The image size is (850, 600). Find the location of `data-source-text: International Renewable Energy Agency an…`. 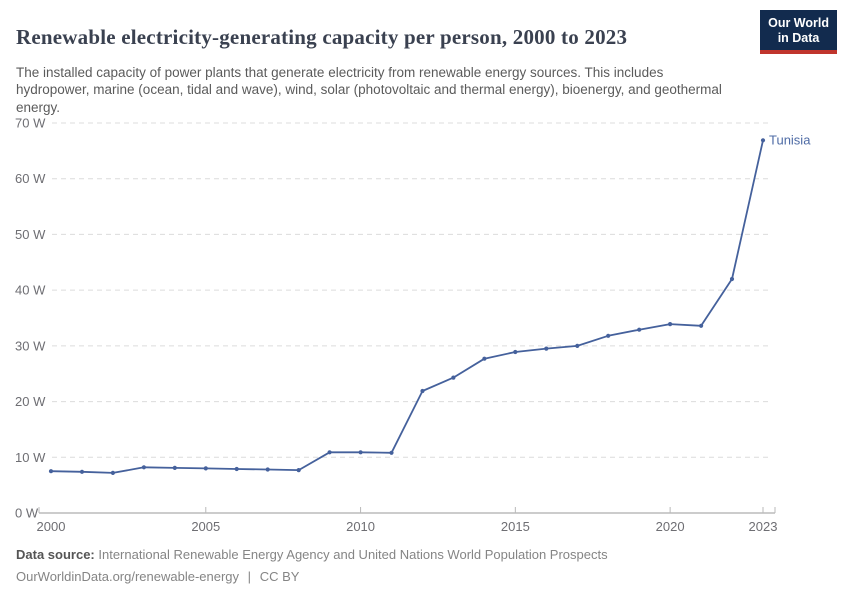

data-source-text: International Renewable Energy Agency an… is located at coordinates (353, 554).